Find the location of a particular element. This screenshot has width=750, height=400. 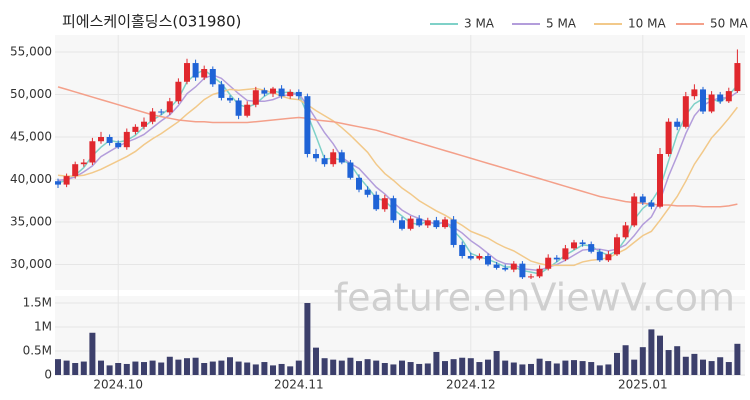

y-tick-label: 35,000 is located at coordinates (31, 222).